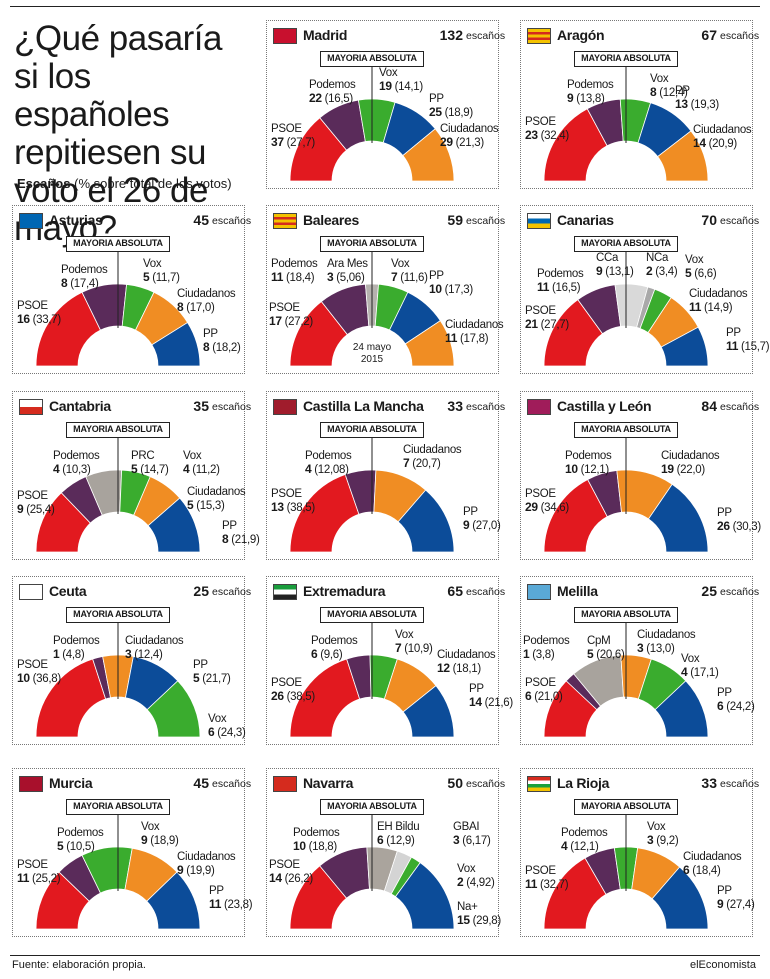  Describe the element at coordinates (667, 469) in the screenshot. I see `party-seats: 19` at that location.